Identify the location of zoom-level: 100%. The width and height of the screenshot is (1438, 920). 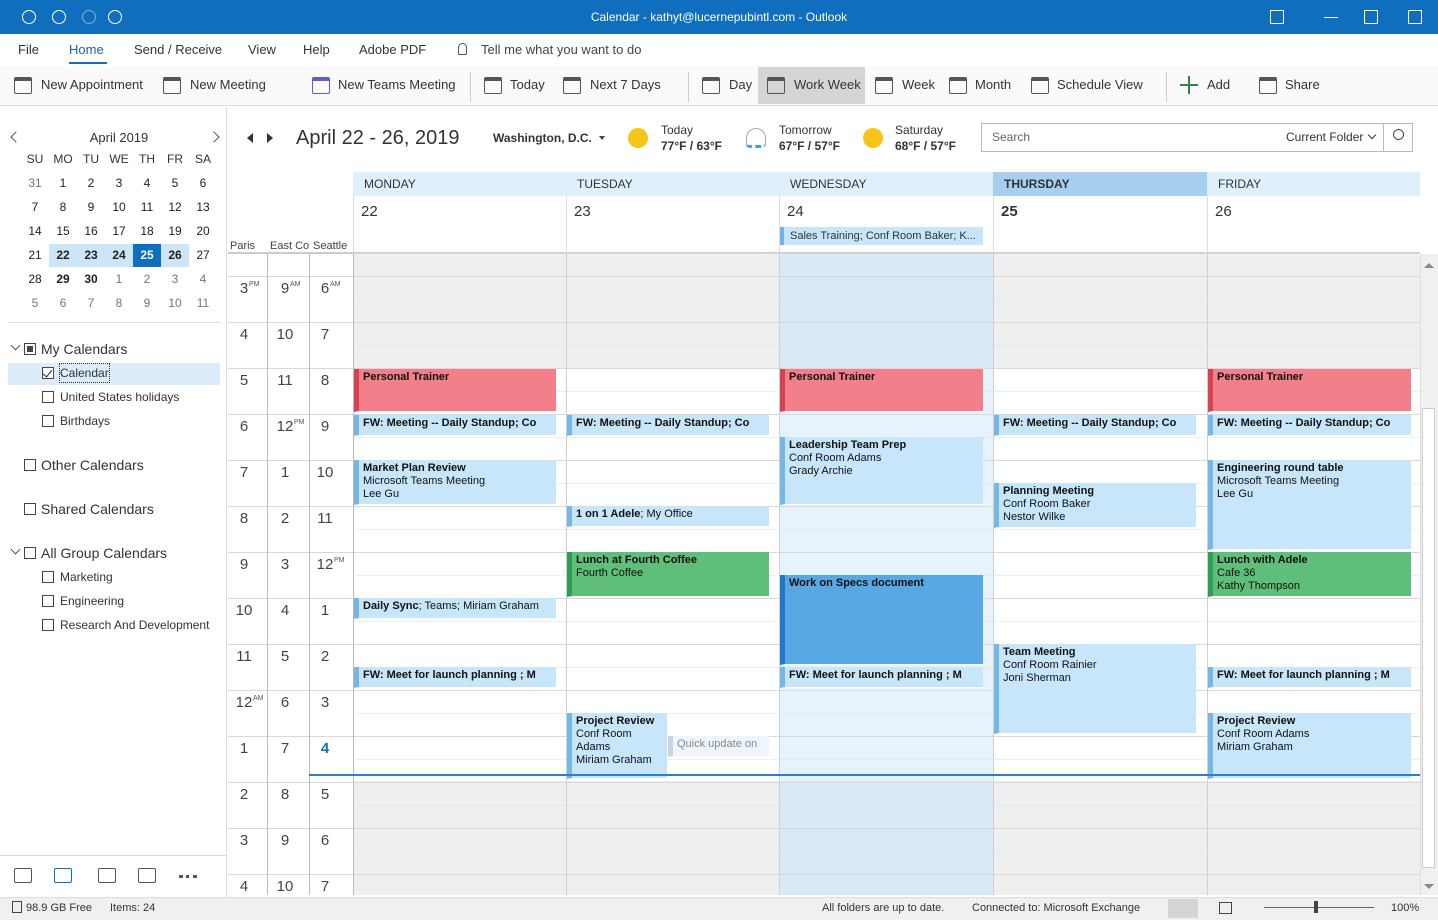
(1405, 908).